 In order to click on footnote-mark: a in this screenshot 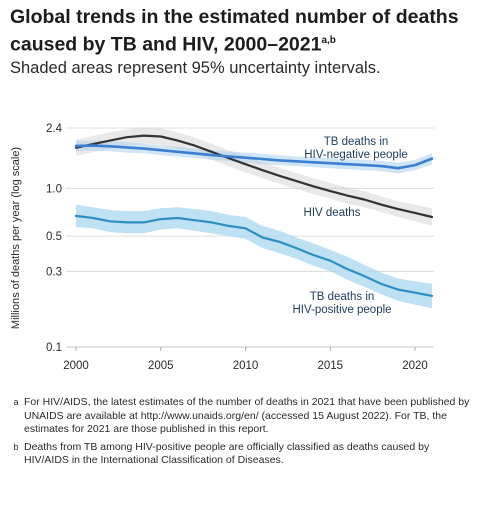, I will do `click(16, 402)`.